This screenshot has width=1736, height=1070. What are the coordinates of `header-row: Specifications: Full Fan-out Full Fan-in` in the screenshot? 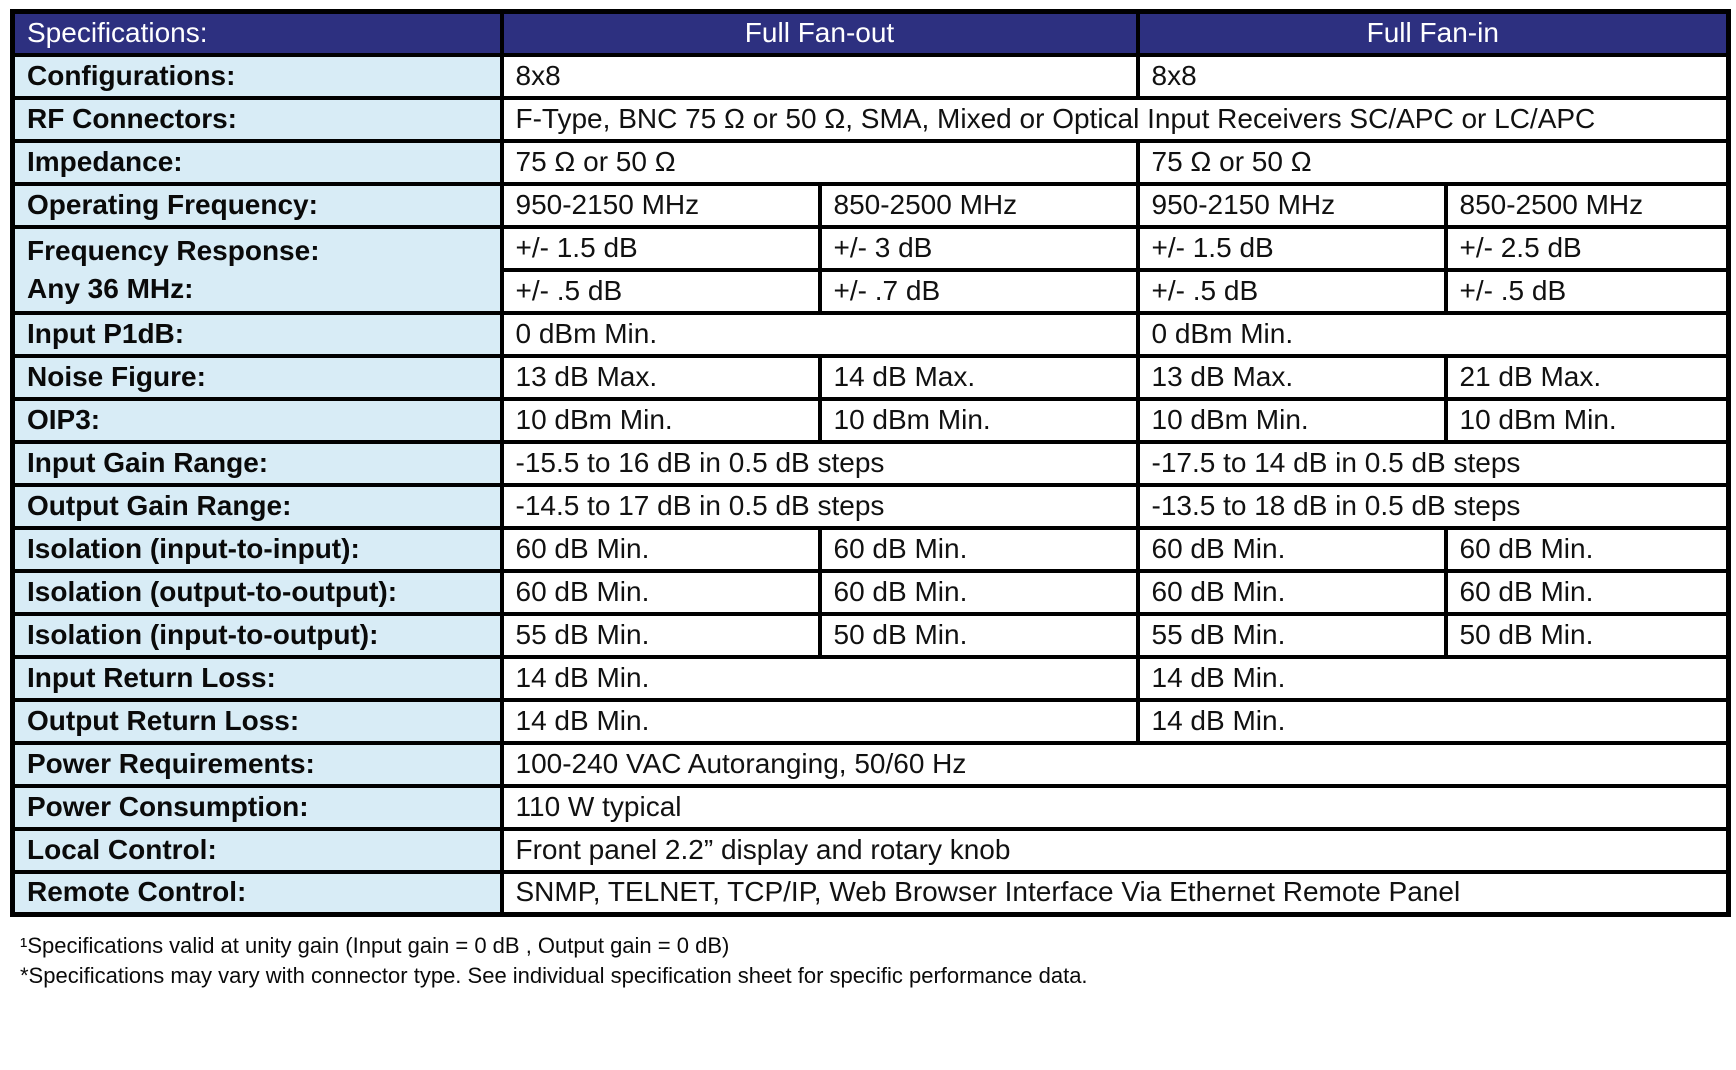 It's located at (870, 33).